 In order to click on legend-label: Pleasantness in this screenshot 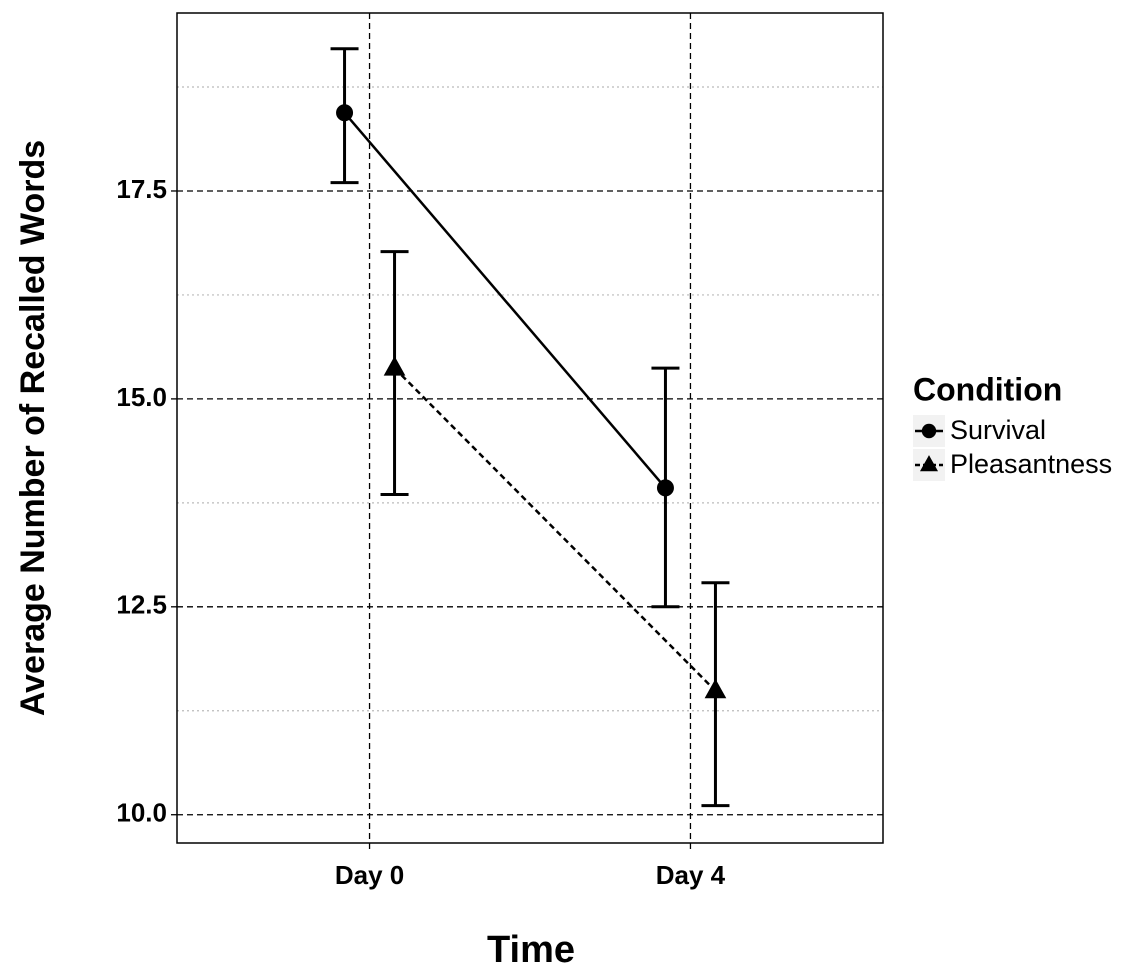, I will do `click(1031, 464)`.